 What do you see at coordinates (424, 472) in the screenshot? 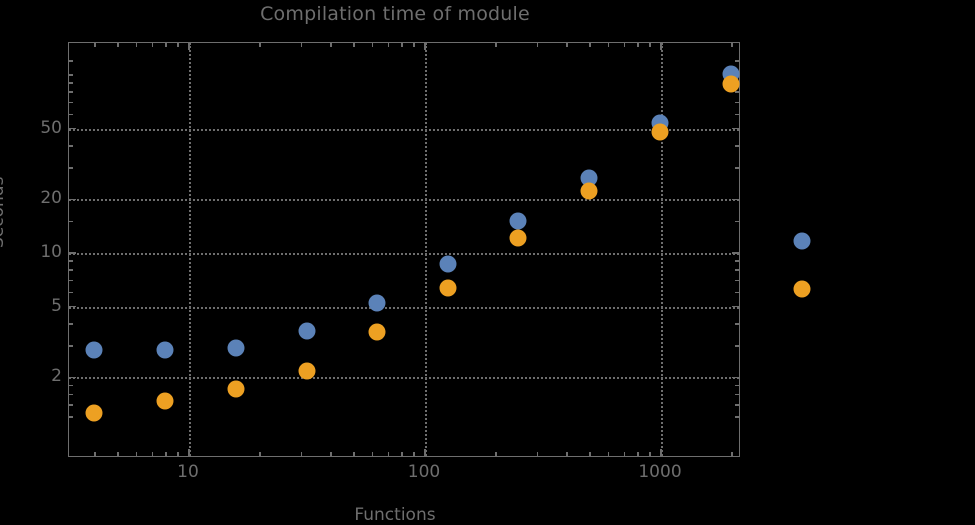
I see `x-axis-tick-label: 100` at bounding box center [424, 472].